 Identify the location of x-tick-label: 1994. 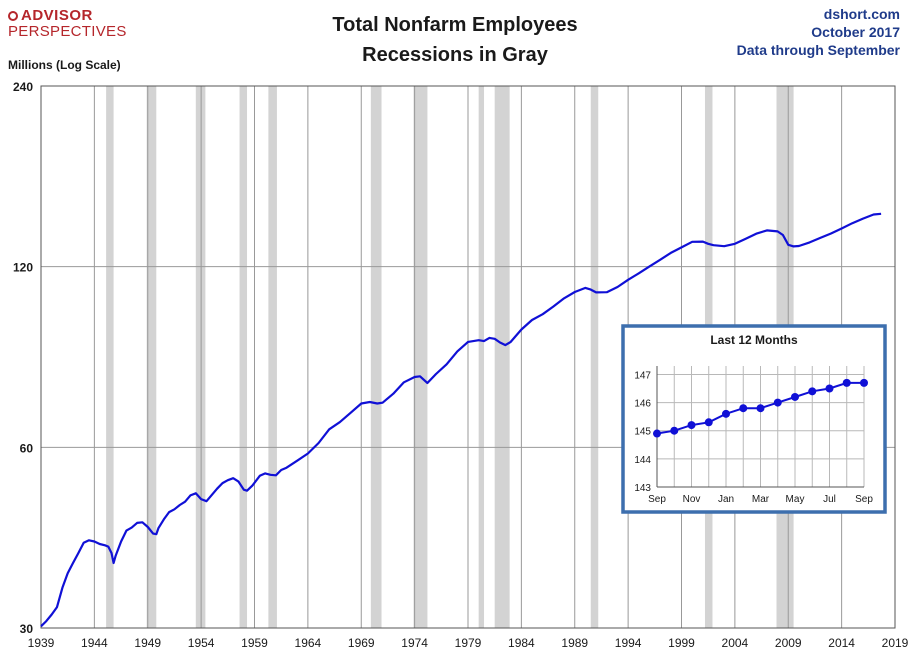
(628, 643).